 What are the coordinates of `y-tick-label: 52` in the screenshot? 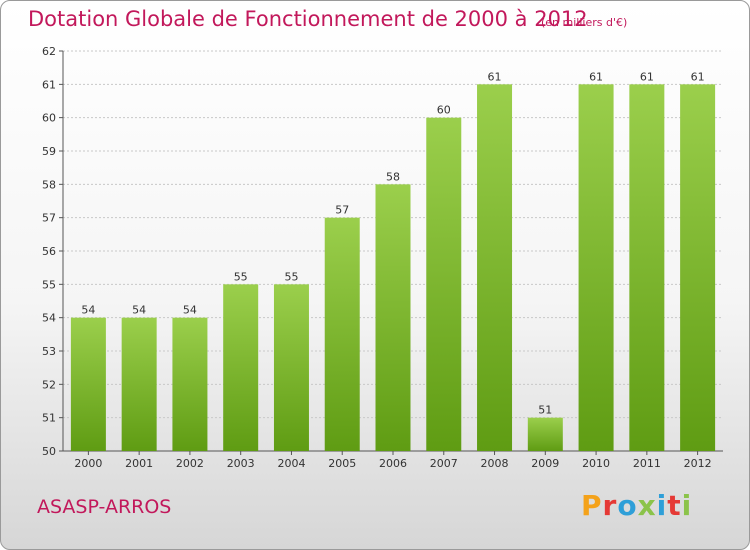 It's located at (49, 384).